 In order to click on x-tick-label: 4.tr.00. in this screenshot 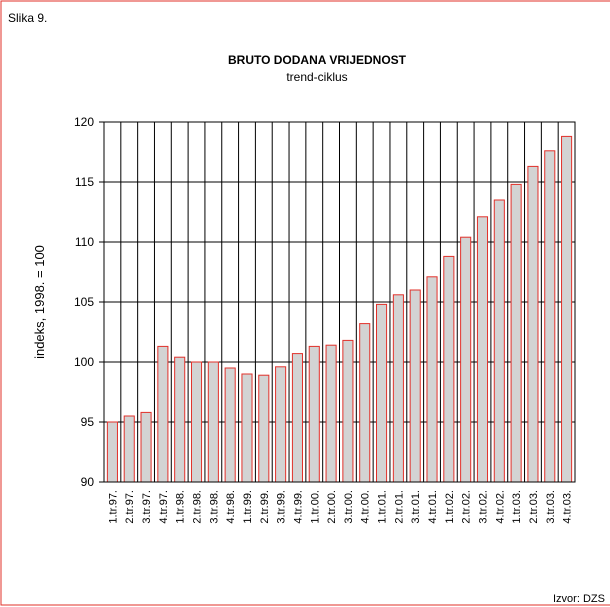, I will do `click(366, 507)`.